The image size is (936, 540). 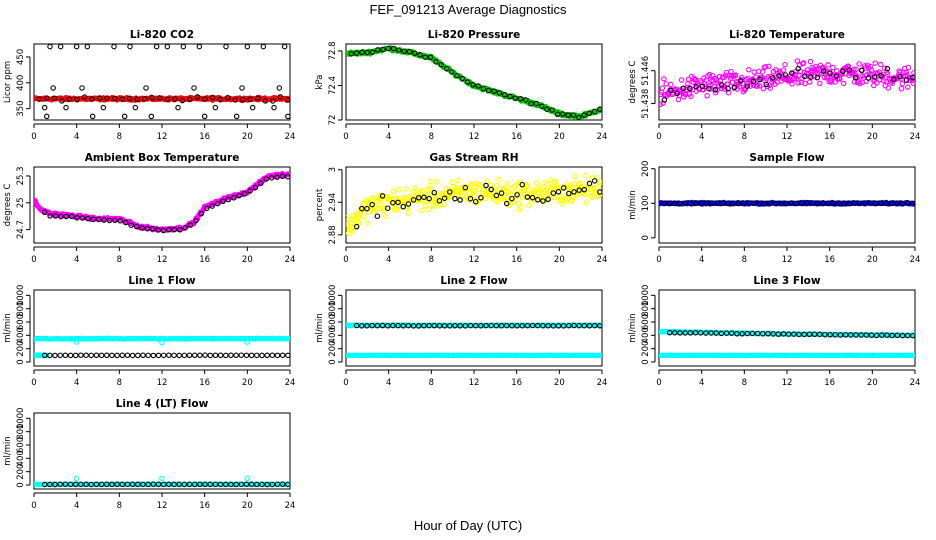 I want to click on y-tick-label: 1000, so click(x=646, y=296).